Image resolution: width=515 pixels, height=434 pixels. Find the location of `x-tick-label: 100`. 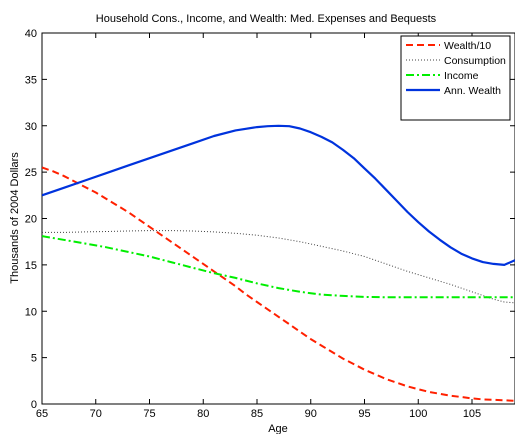

x-tick-label: 100 is located at coordinates (418, 414).